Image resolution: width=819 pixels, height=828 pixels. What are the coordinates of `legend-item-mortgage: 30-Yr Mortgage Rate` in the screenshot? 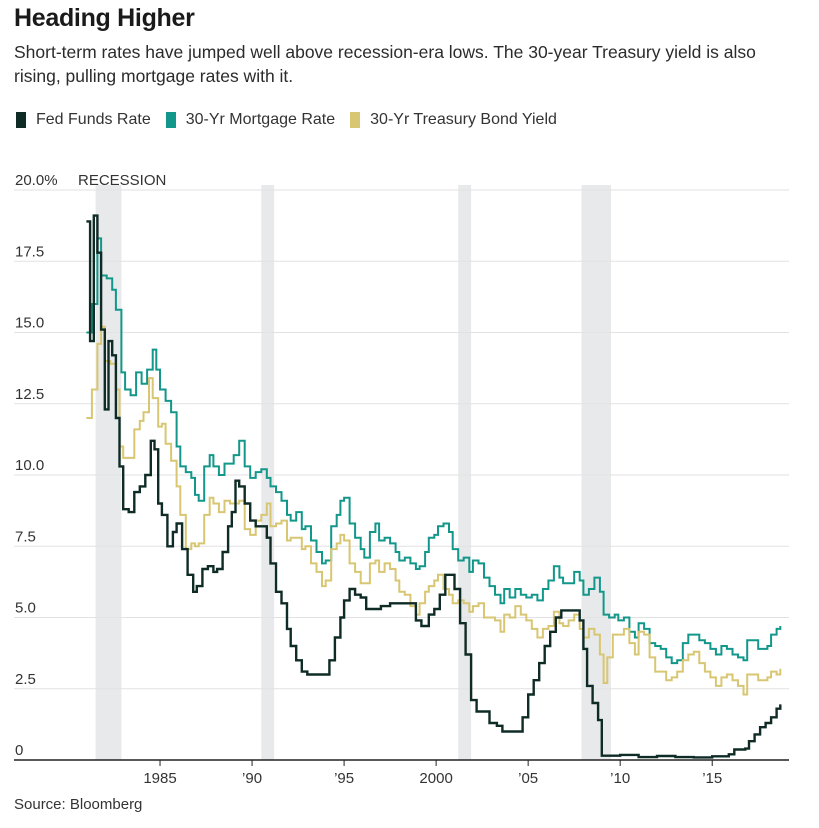 It's located at (250, 120).